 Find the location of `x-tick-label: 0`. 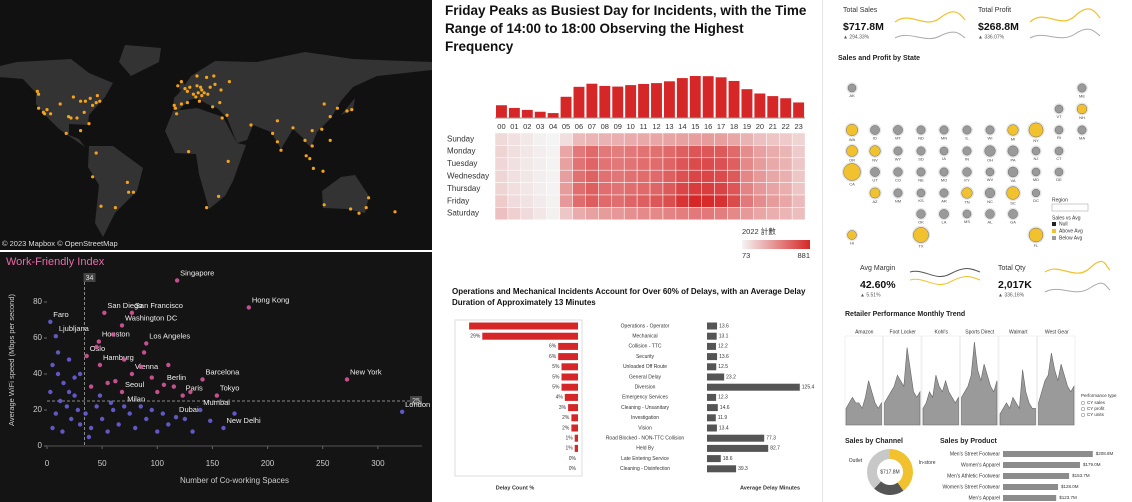

x-tick-label: 0 is located at coordinates (47, 463).